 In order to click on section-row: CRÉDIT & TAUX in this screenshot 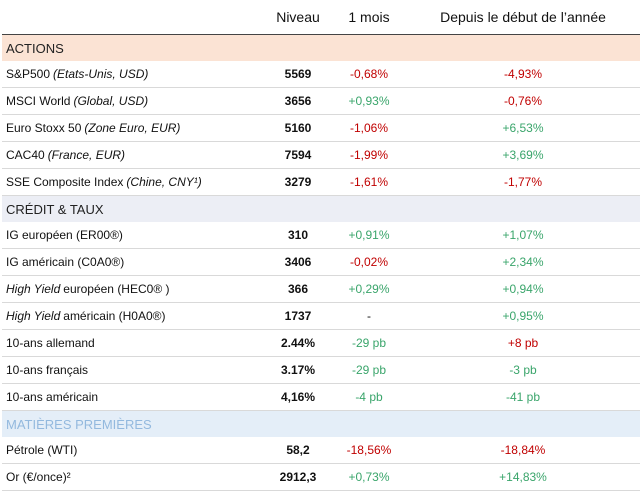, I will do `click(321, 208)`.